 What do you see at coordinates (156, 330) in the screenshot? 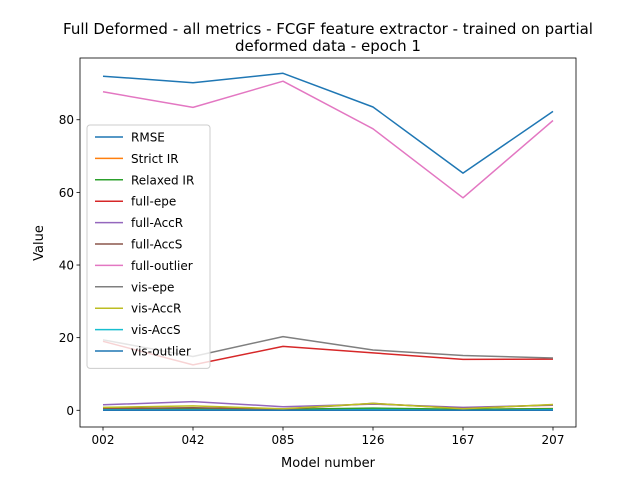
I see `legend-label: vis-AccS` at bounding box center [156, 330].